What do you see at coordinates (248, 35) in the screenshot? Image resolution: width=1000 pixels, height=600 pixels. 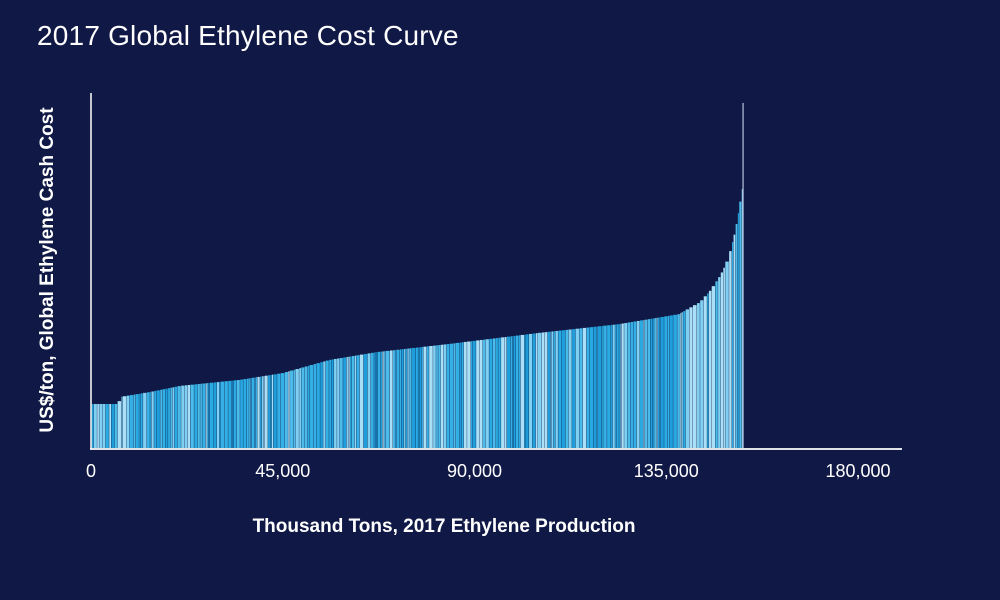 I see `chart-title: 2017 Global Ethylene Cost Curve` at bounding box center [248, 35].